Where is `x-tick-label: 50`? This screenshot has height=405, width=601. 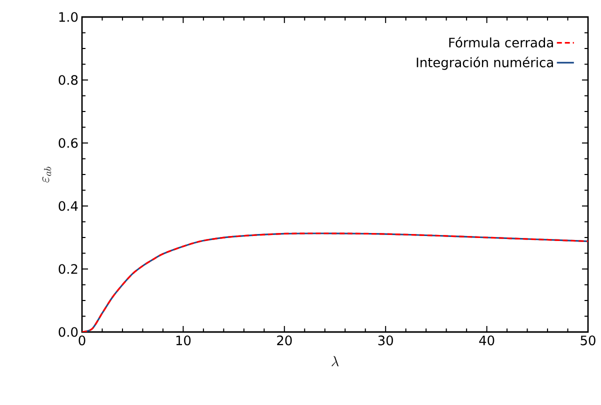
x-tick-label: 50 is located at coordinates (588, 341).